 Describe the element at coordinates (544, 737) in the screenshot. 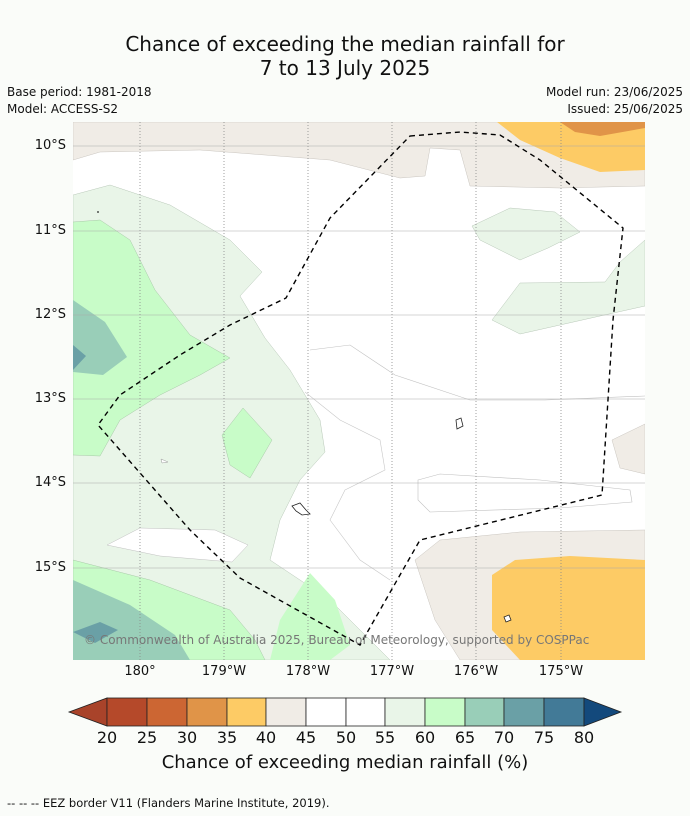

I see `colorbar-tick-75: 75` at that location.